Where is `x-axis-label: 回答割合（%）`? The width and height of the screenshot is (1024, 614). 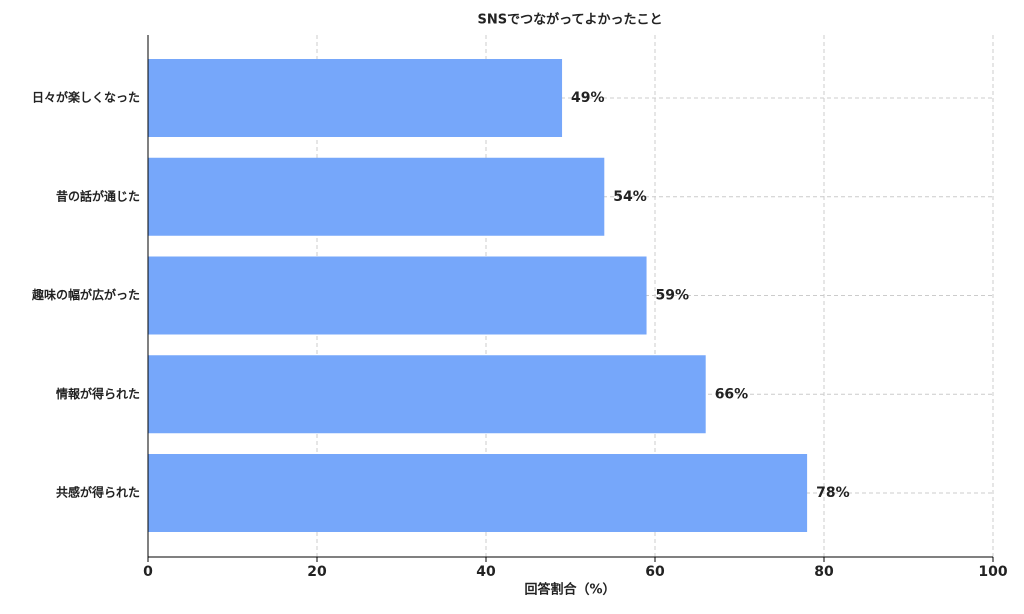
x-axis-label: 回答割合（%） is located at coordinates (569, 590).